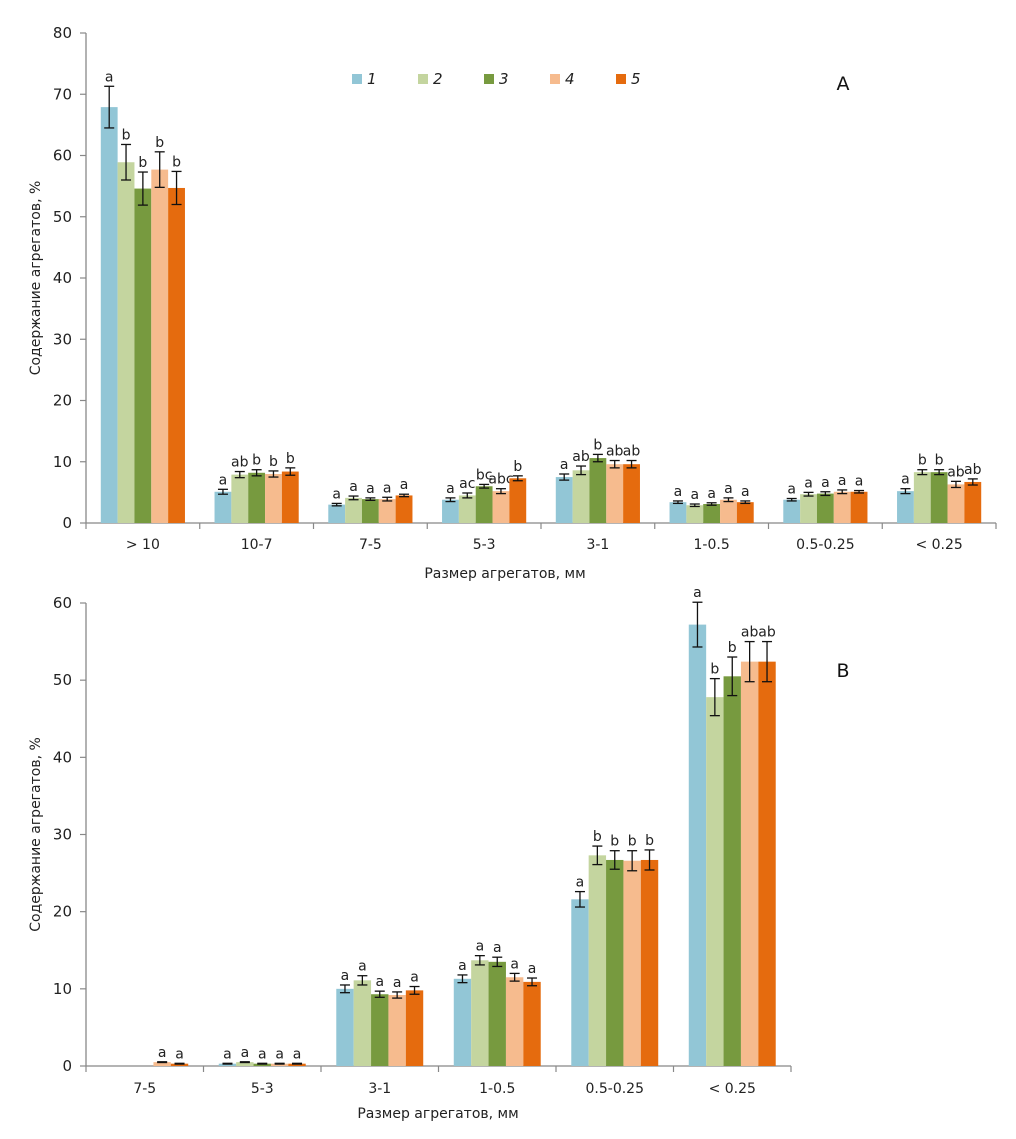  Describe the element at coordinates (143, 545) in the screenshot. I see `category-label: > 10` at that location.